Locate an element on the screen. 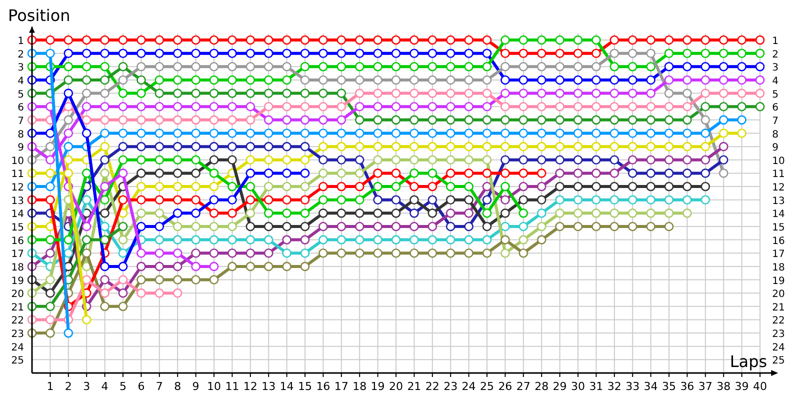  y-tick-label: 15 is located at coordinates (17, 228).